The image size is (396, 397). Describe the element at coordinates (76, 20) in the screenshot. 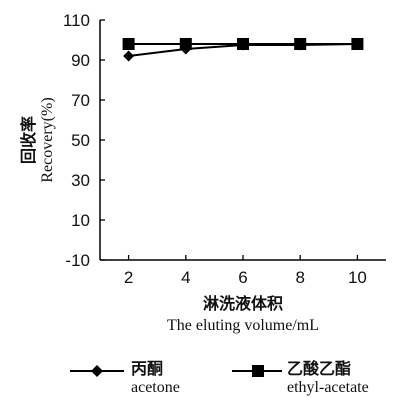

I see `y-tick-label: 110` at that location.